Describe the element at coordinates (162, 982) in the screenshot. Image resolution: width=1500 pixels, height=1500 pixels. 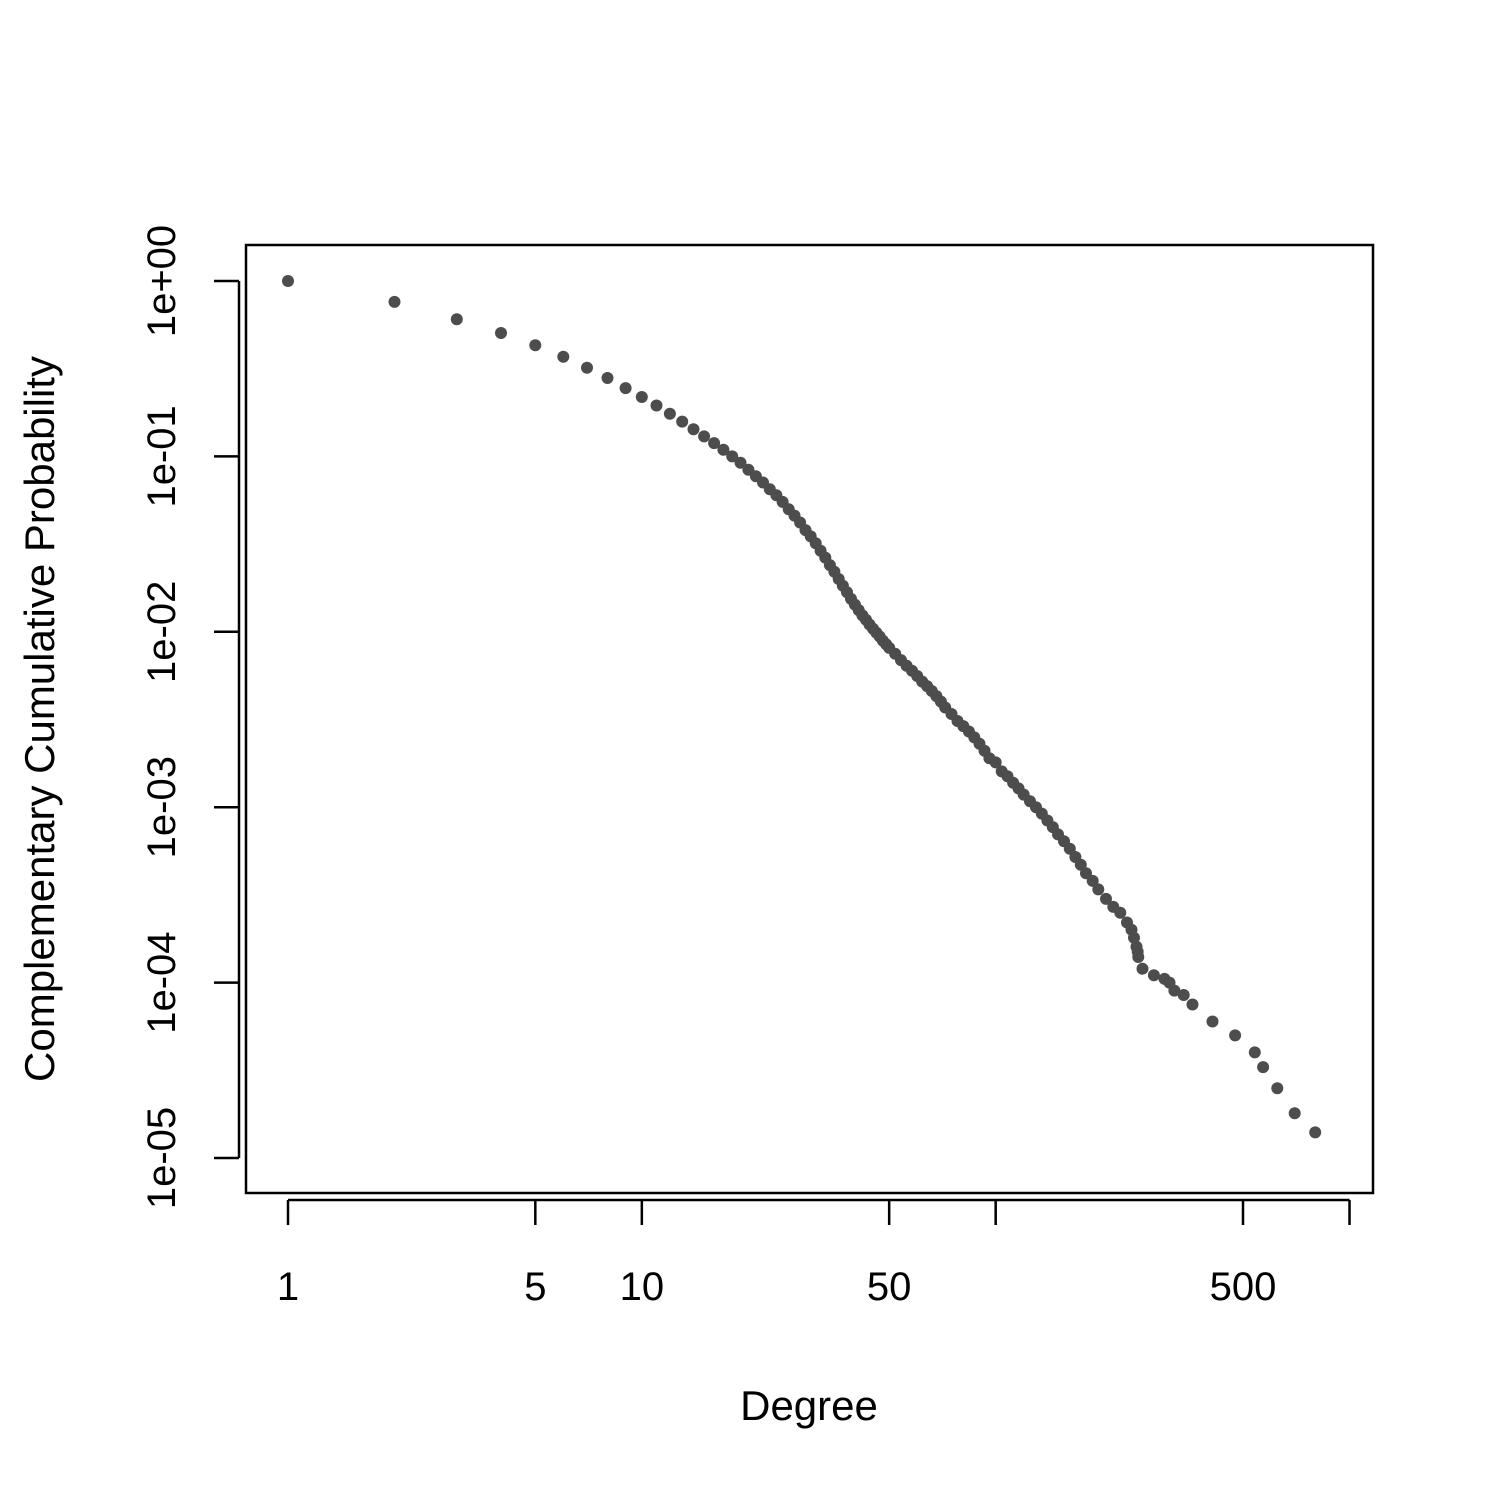
I see `y-tick-label: 1e-04` at that location.